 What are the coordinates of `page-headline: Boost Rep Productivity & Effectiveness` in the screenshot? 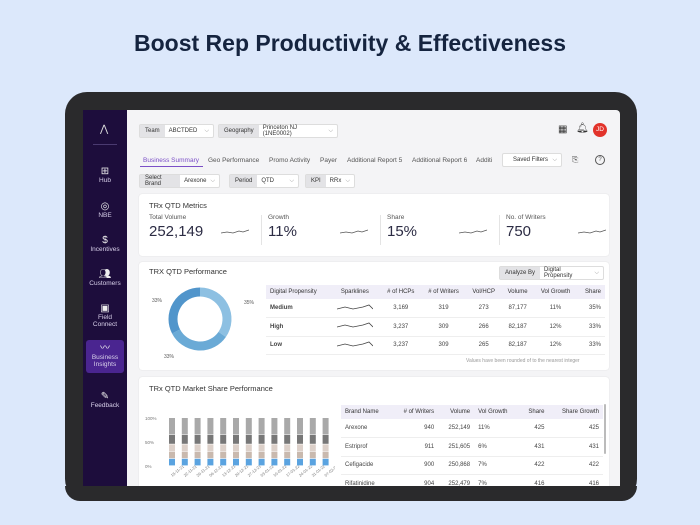 It's located at (350, 43).